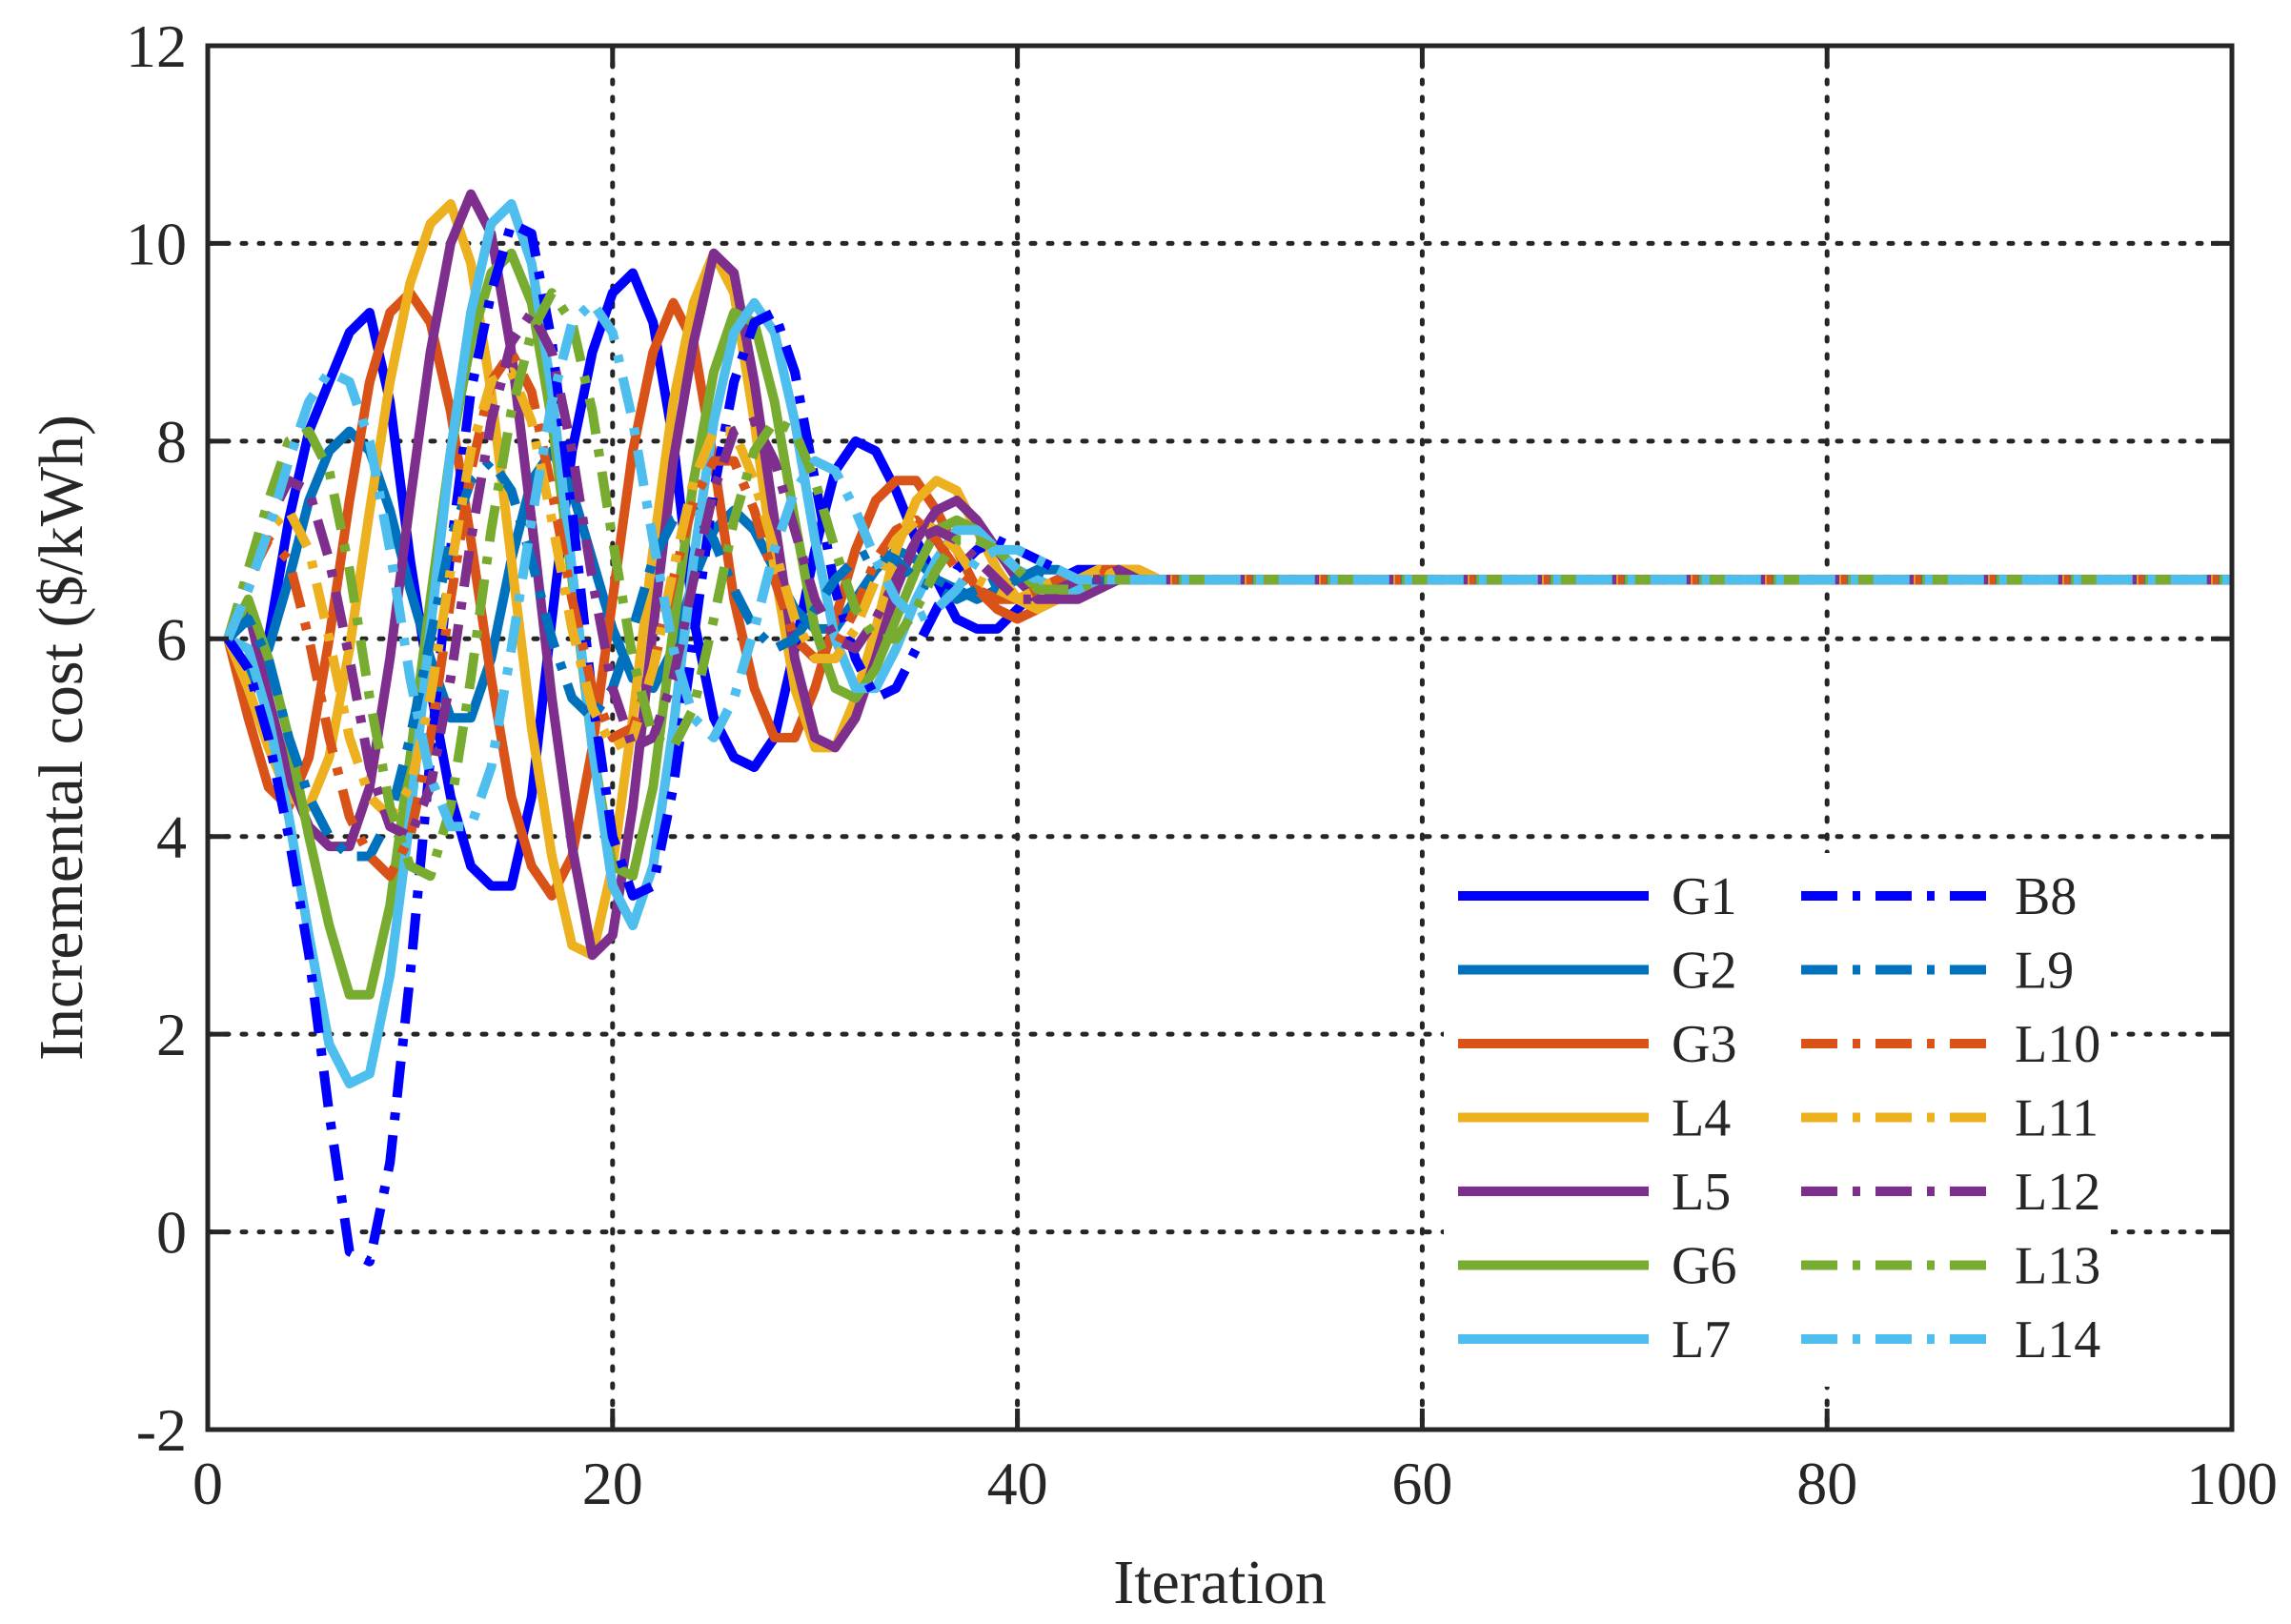  I want to click on legend-label-l13: L13, so click(2057, 1266).